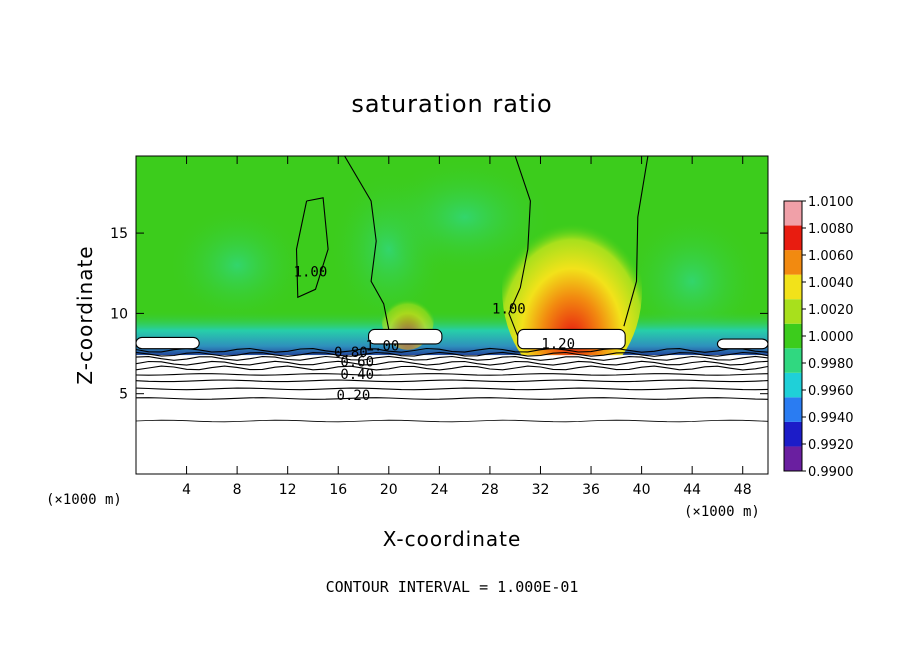  Describe the element at coordinates (237, 490) in the screenshot. I see `x-tick-label-8: 8` at that location.